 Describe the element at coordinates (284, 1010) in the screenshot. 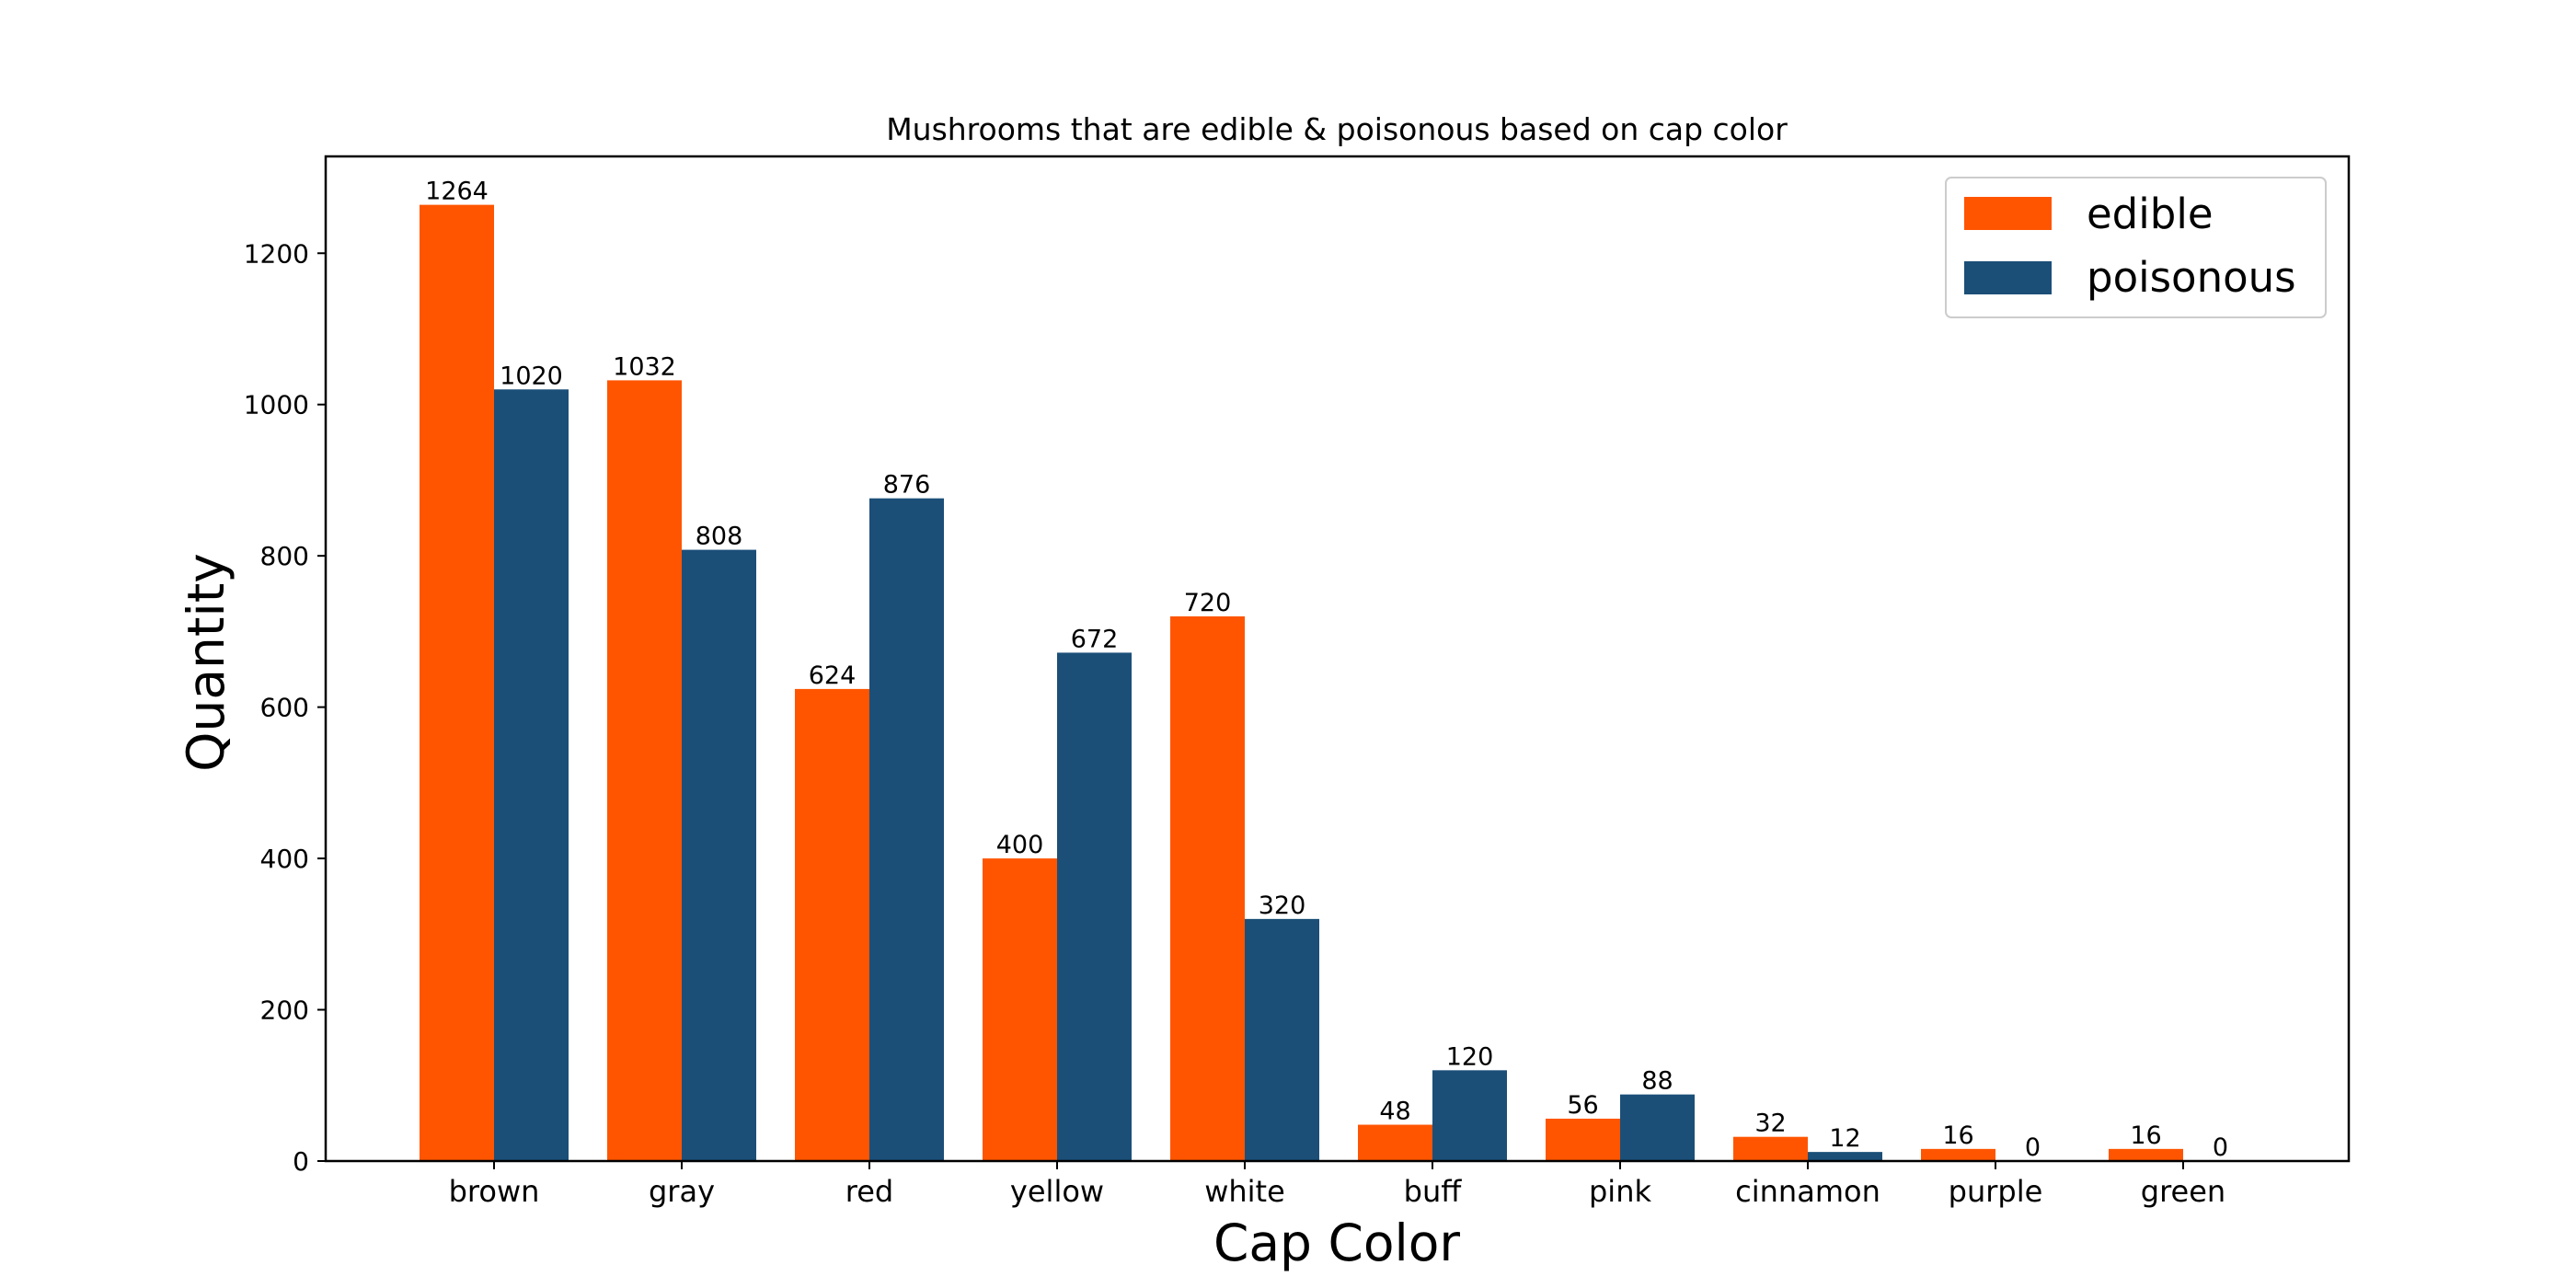

I see `y-tick-label-200: 200` at that location.